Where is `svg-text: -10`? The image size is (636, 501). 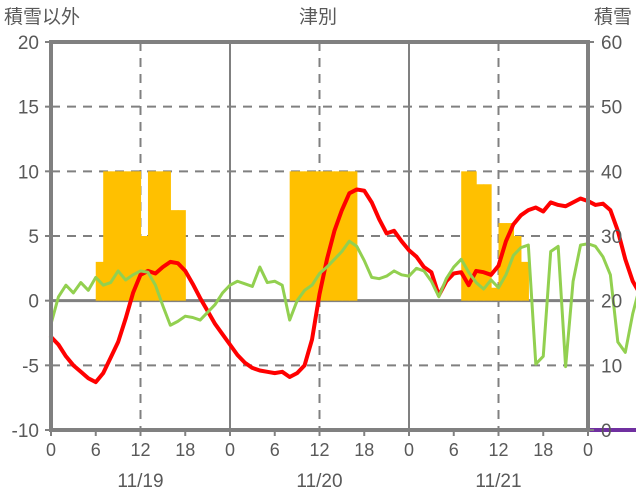
svg-text: -10 is located at coordinates (25, 431).